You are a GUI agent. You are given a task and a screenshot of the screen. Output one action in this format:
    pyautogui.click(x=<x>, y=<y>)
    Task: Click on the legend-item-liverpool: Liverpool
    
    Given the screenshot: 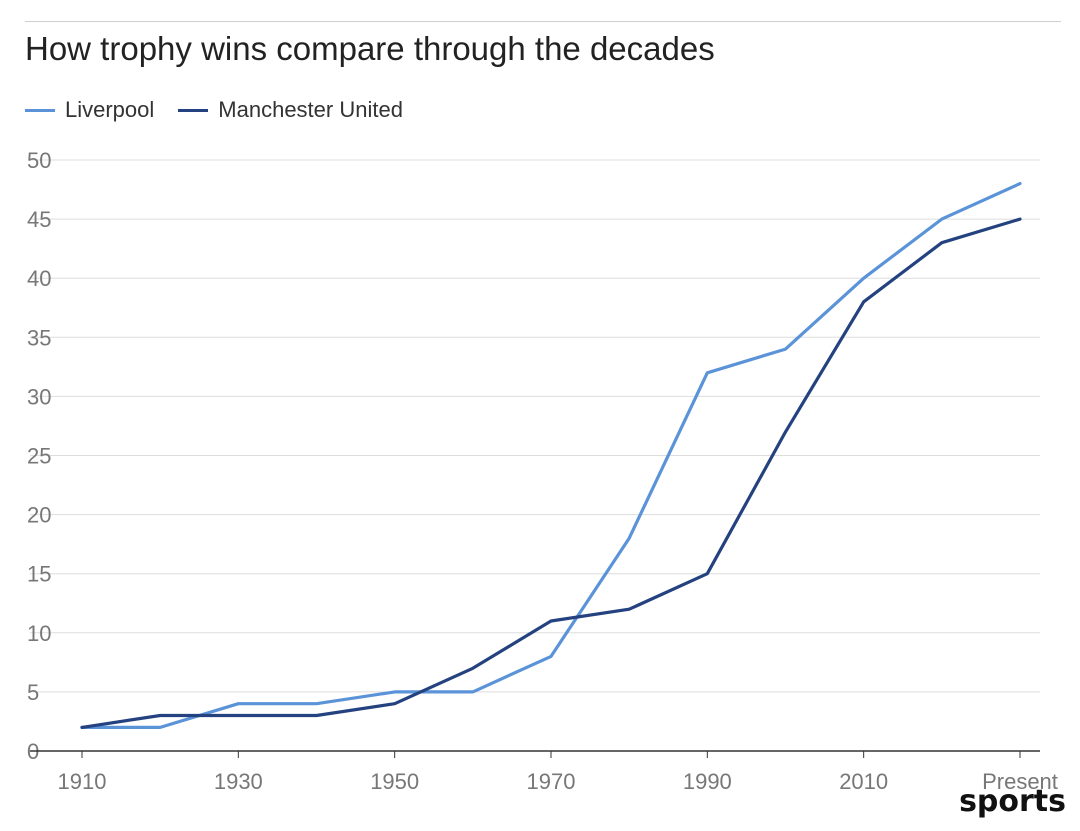 What is the action you would take?
    pyautogui.click(x=89, y=110)
    